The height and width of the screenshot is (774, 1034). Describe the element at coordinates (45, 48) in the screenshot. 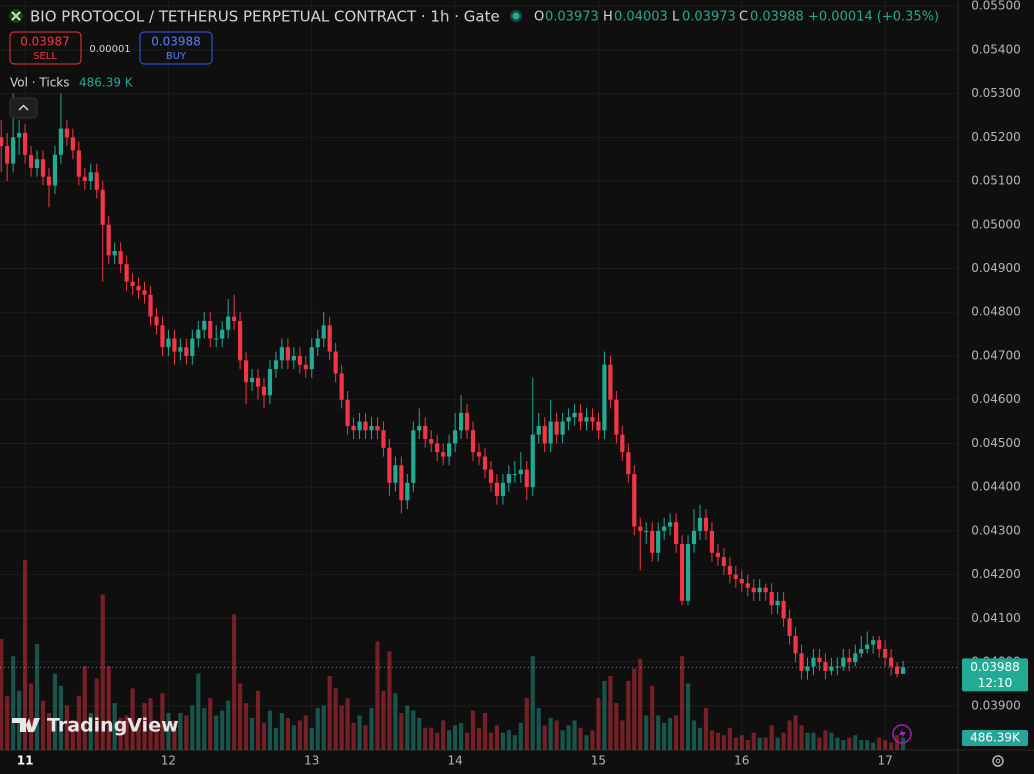

I see `sell-button` at that location.